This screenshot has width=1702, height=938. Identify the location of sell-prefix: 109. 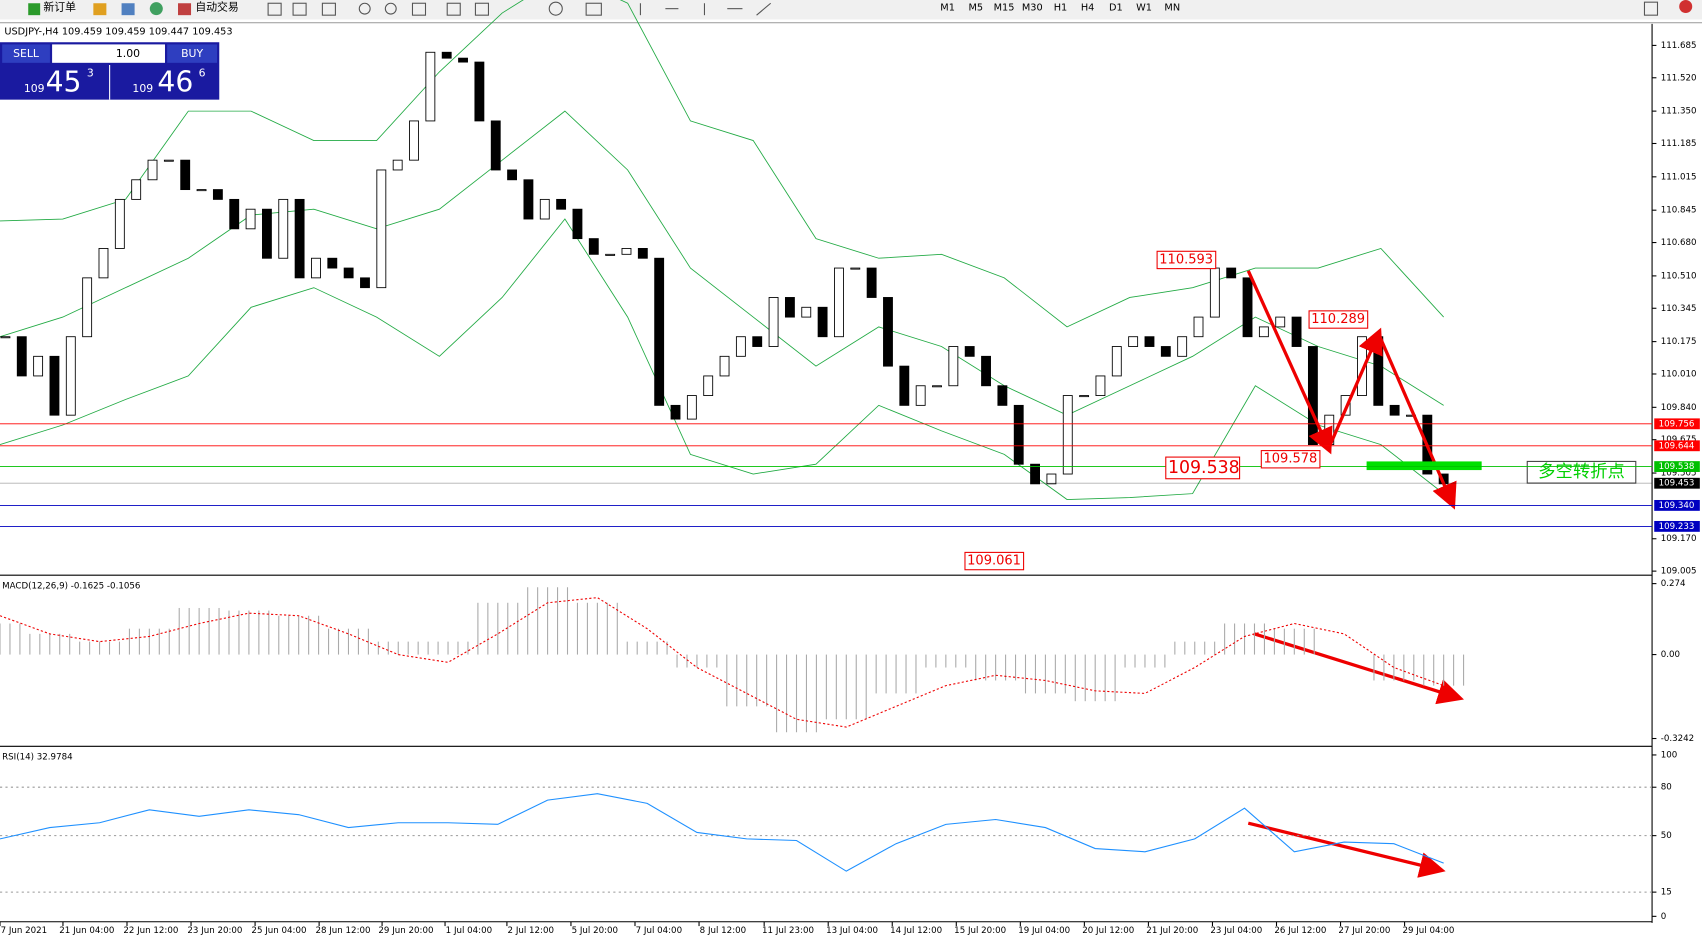
(34, 88).